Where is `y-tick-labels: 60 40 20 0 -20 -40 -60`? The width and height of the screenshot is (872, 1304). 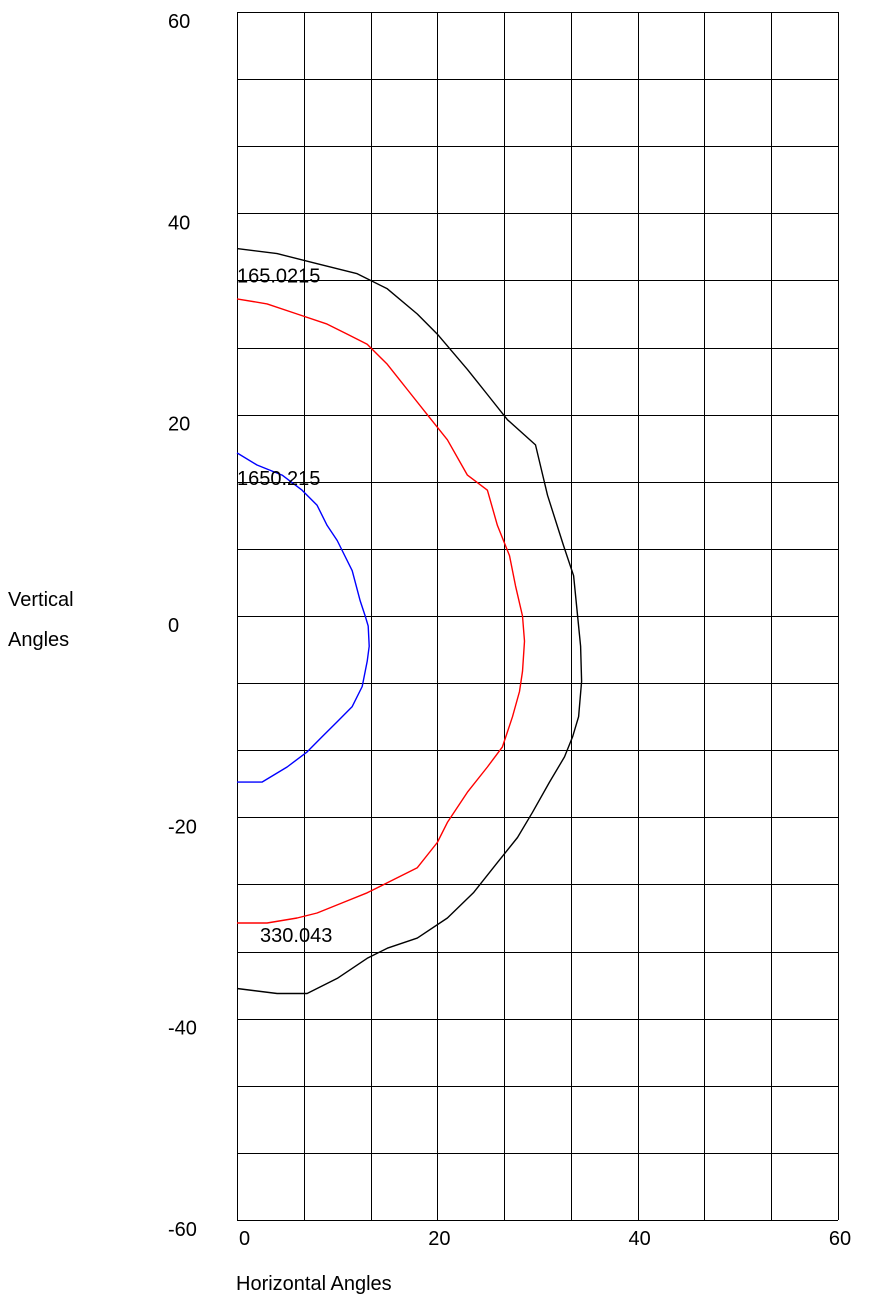
y-tick-labels: 60 40 20 0 -20 -40 -60 is located at coordinates (182, 626).